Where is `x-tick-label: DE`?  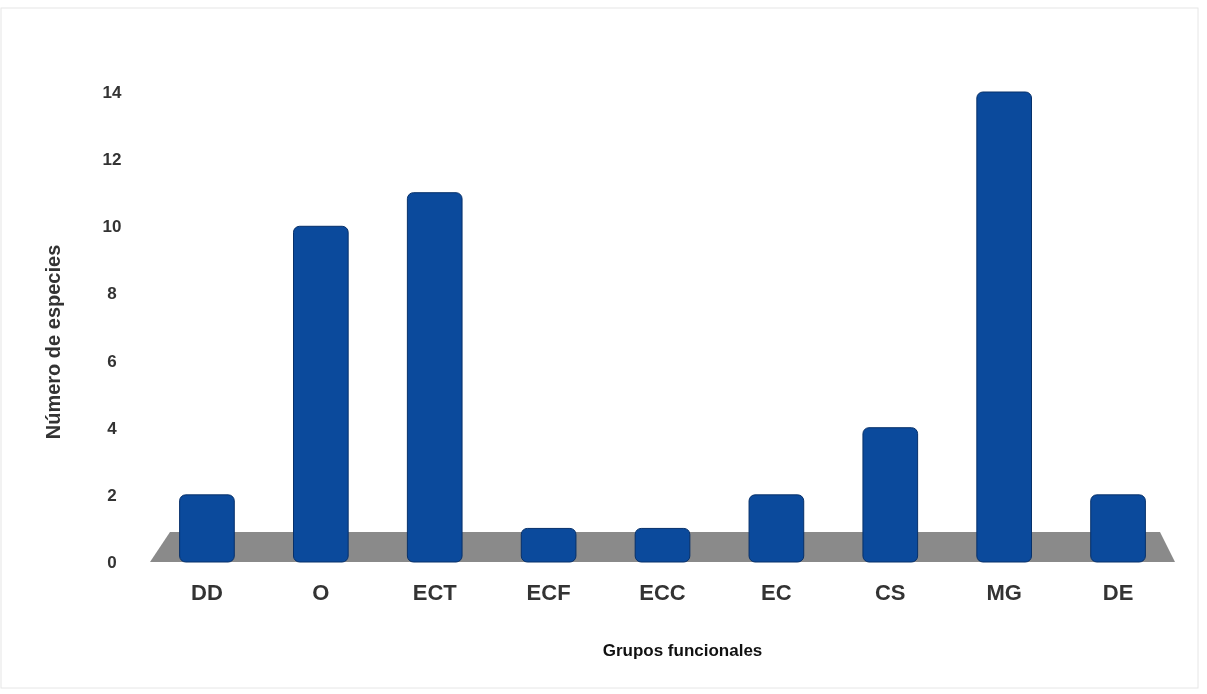 x-tick-label: DE is located at coordinates (1118, 592).